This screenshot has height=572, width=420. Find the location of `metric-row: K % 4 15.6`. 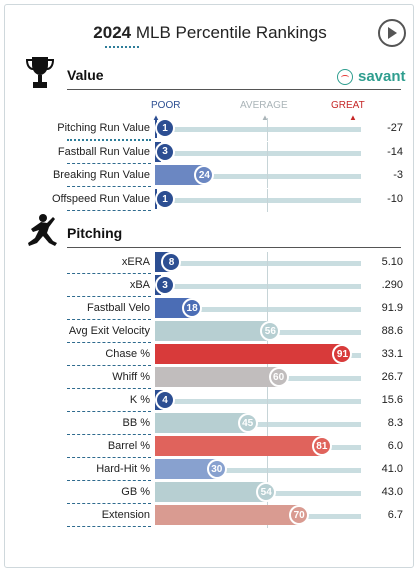

metric-row: K % 4 15.6 is located at coordinates (210, 401).